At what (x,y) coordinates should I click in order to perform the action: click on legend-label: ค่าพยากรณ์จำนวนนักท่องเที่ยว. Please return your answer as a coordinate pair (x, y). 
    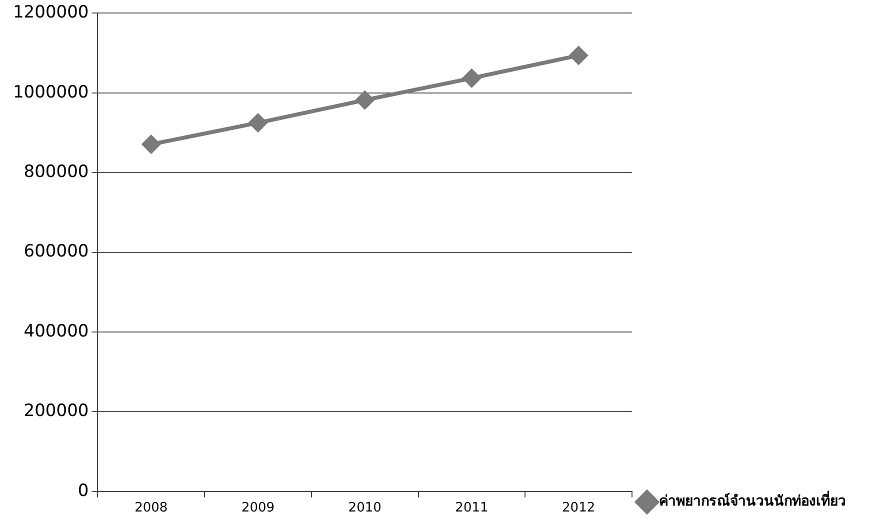
    Looking at the image, I should click on (752, 500).